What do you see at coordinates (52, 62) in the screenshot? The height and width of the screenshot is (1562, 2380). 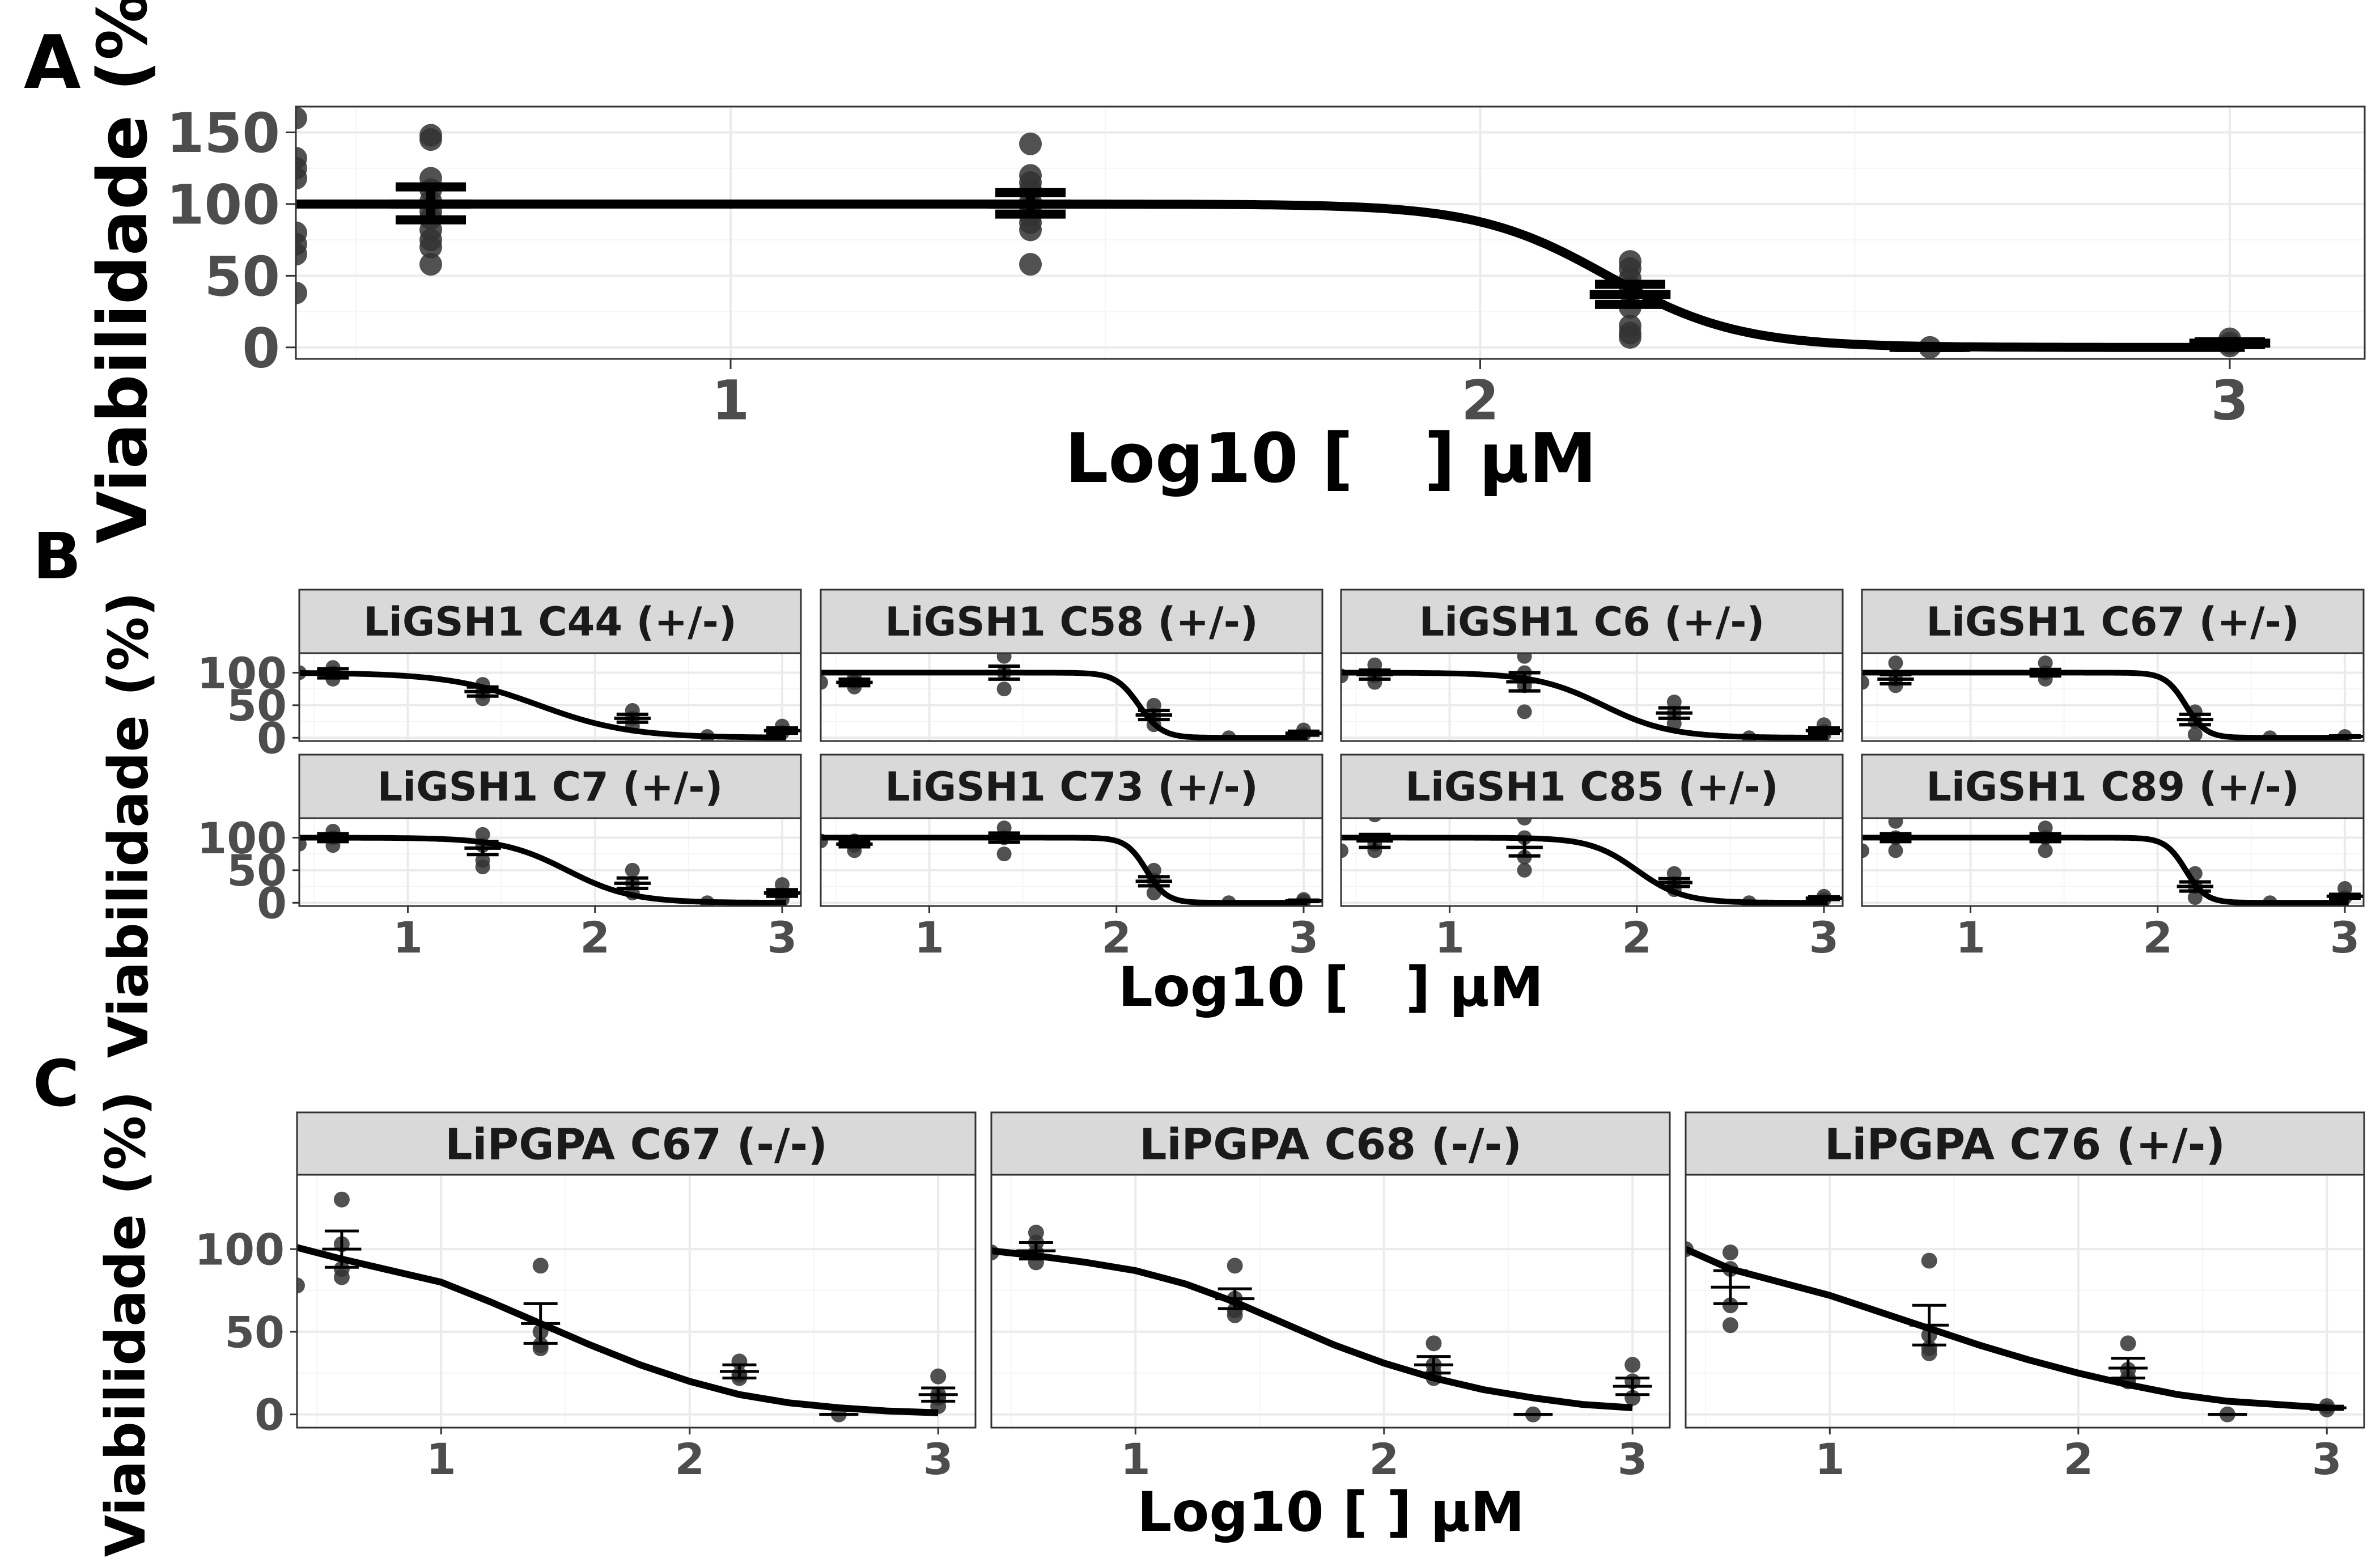 I see `panel-letter-a: A` at bounding box center [52, 62].